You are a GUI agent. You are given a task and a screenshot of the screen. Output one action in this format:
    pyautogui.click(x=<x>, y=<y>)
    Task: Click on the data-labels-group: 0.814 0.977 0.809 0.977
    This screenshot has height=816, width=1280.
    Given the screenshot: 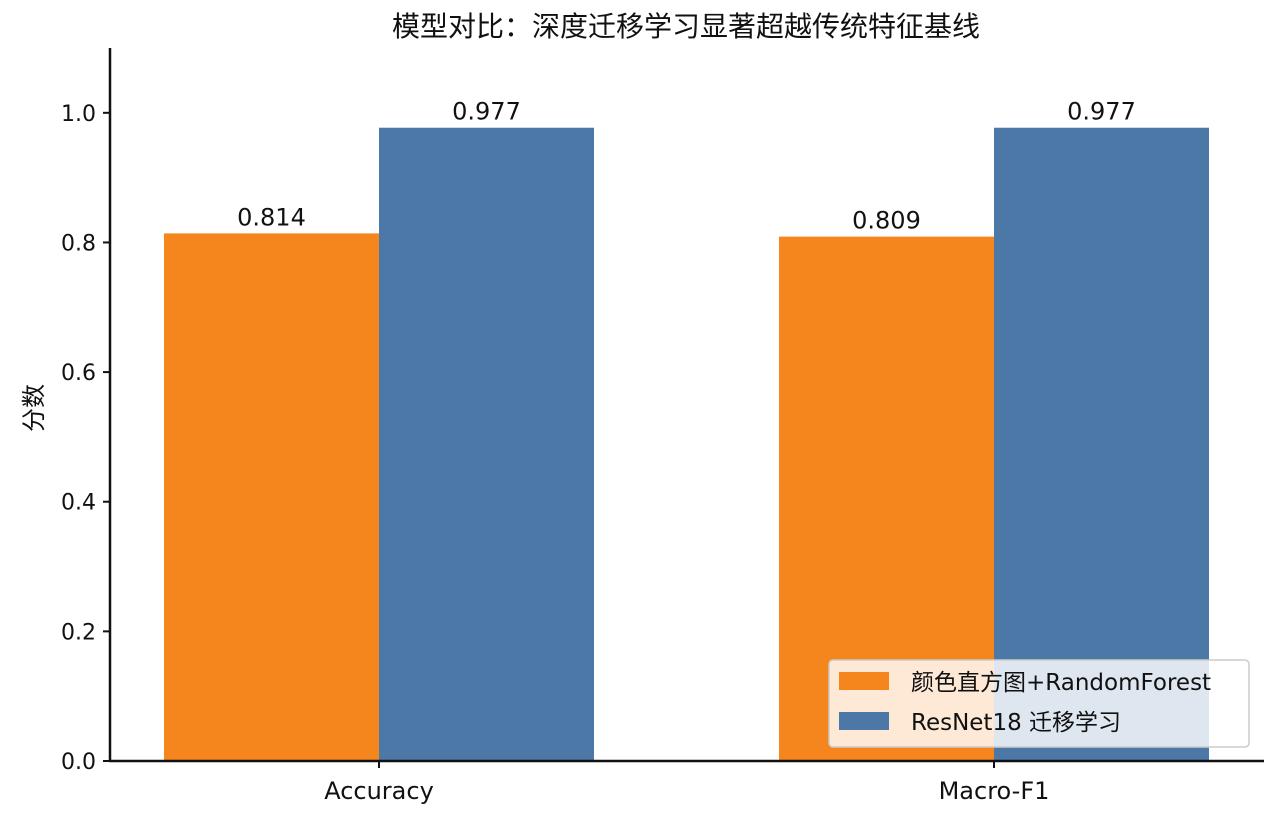 What is the action you would take?
    pyautogui.click(x=686, y=166)
    